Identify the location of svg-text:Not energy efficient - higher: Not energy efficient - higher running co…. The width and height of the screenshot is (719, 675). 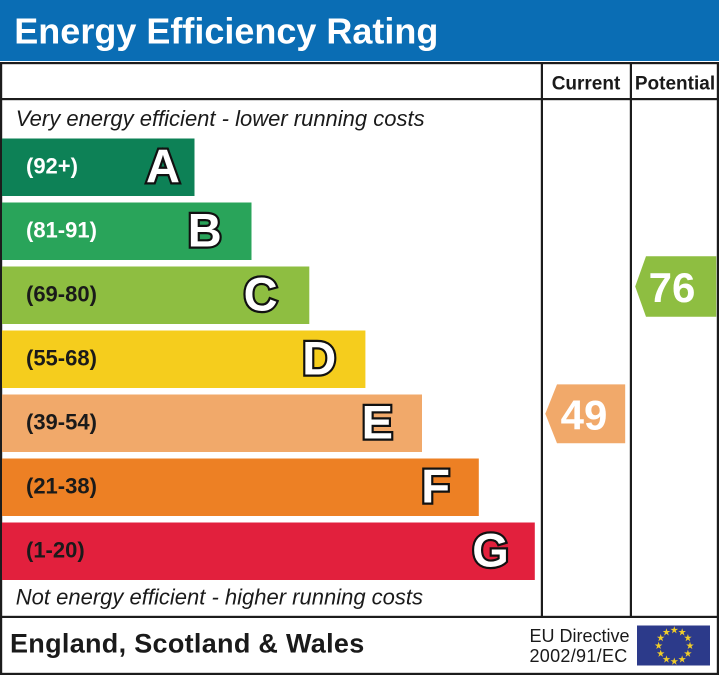
(219, 597).